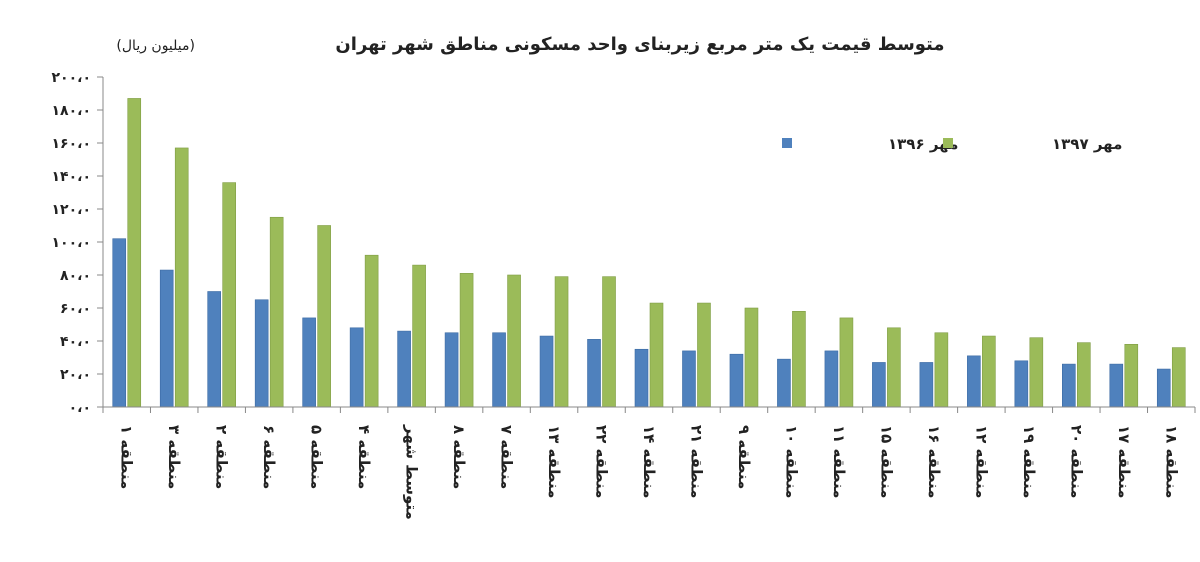 Image resolution: width=1200 pixels, height=562 pixels. Describe the element at coordinates (981, 461) in the screenshot. I see `category-label: منطقه ۱۲` at that location.